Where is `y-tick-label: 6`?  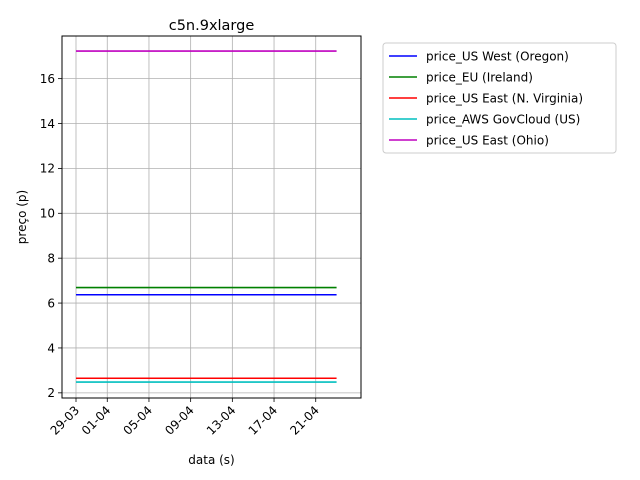 y-tick-label: 6 is located at coordinates (51, 303).